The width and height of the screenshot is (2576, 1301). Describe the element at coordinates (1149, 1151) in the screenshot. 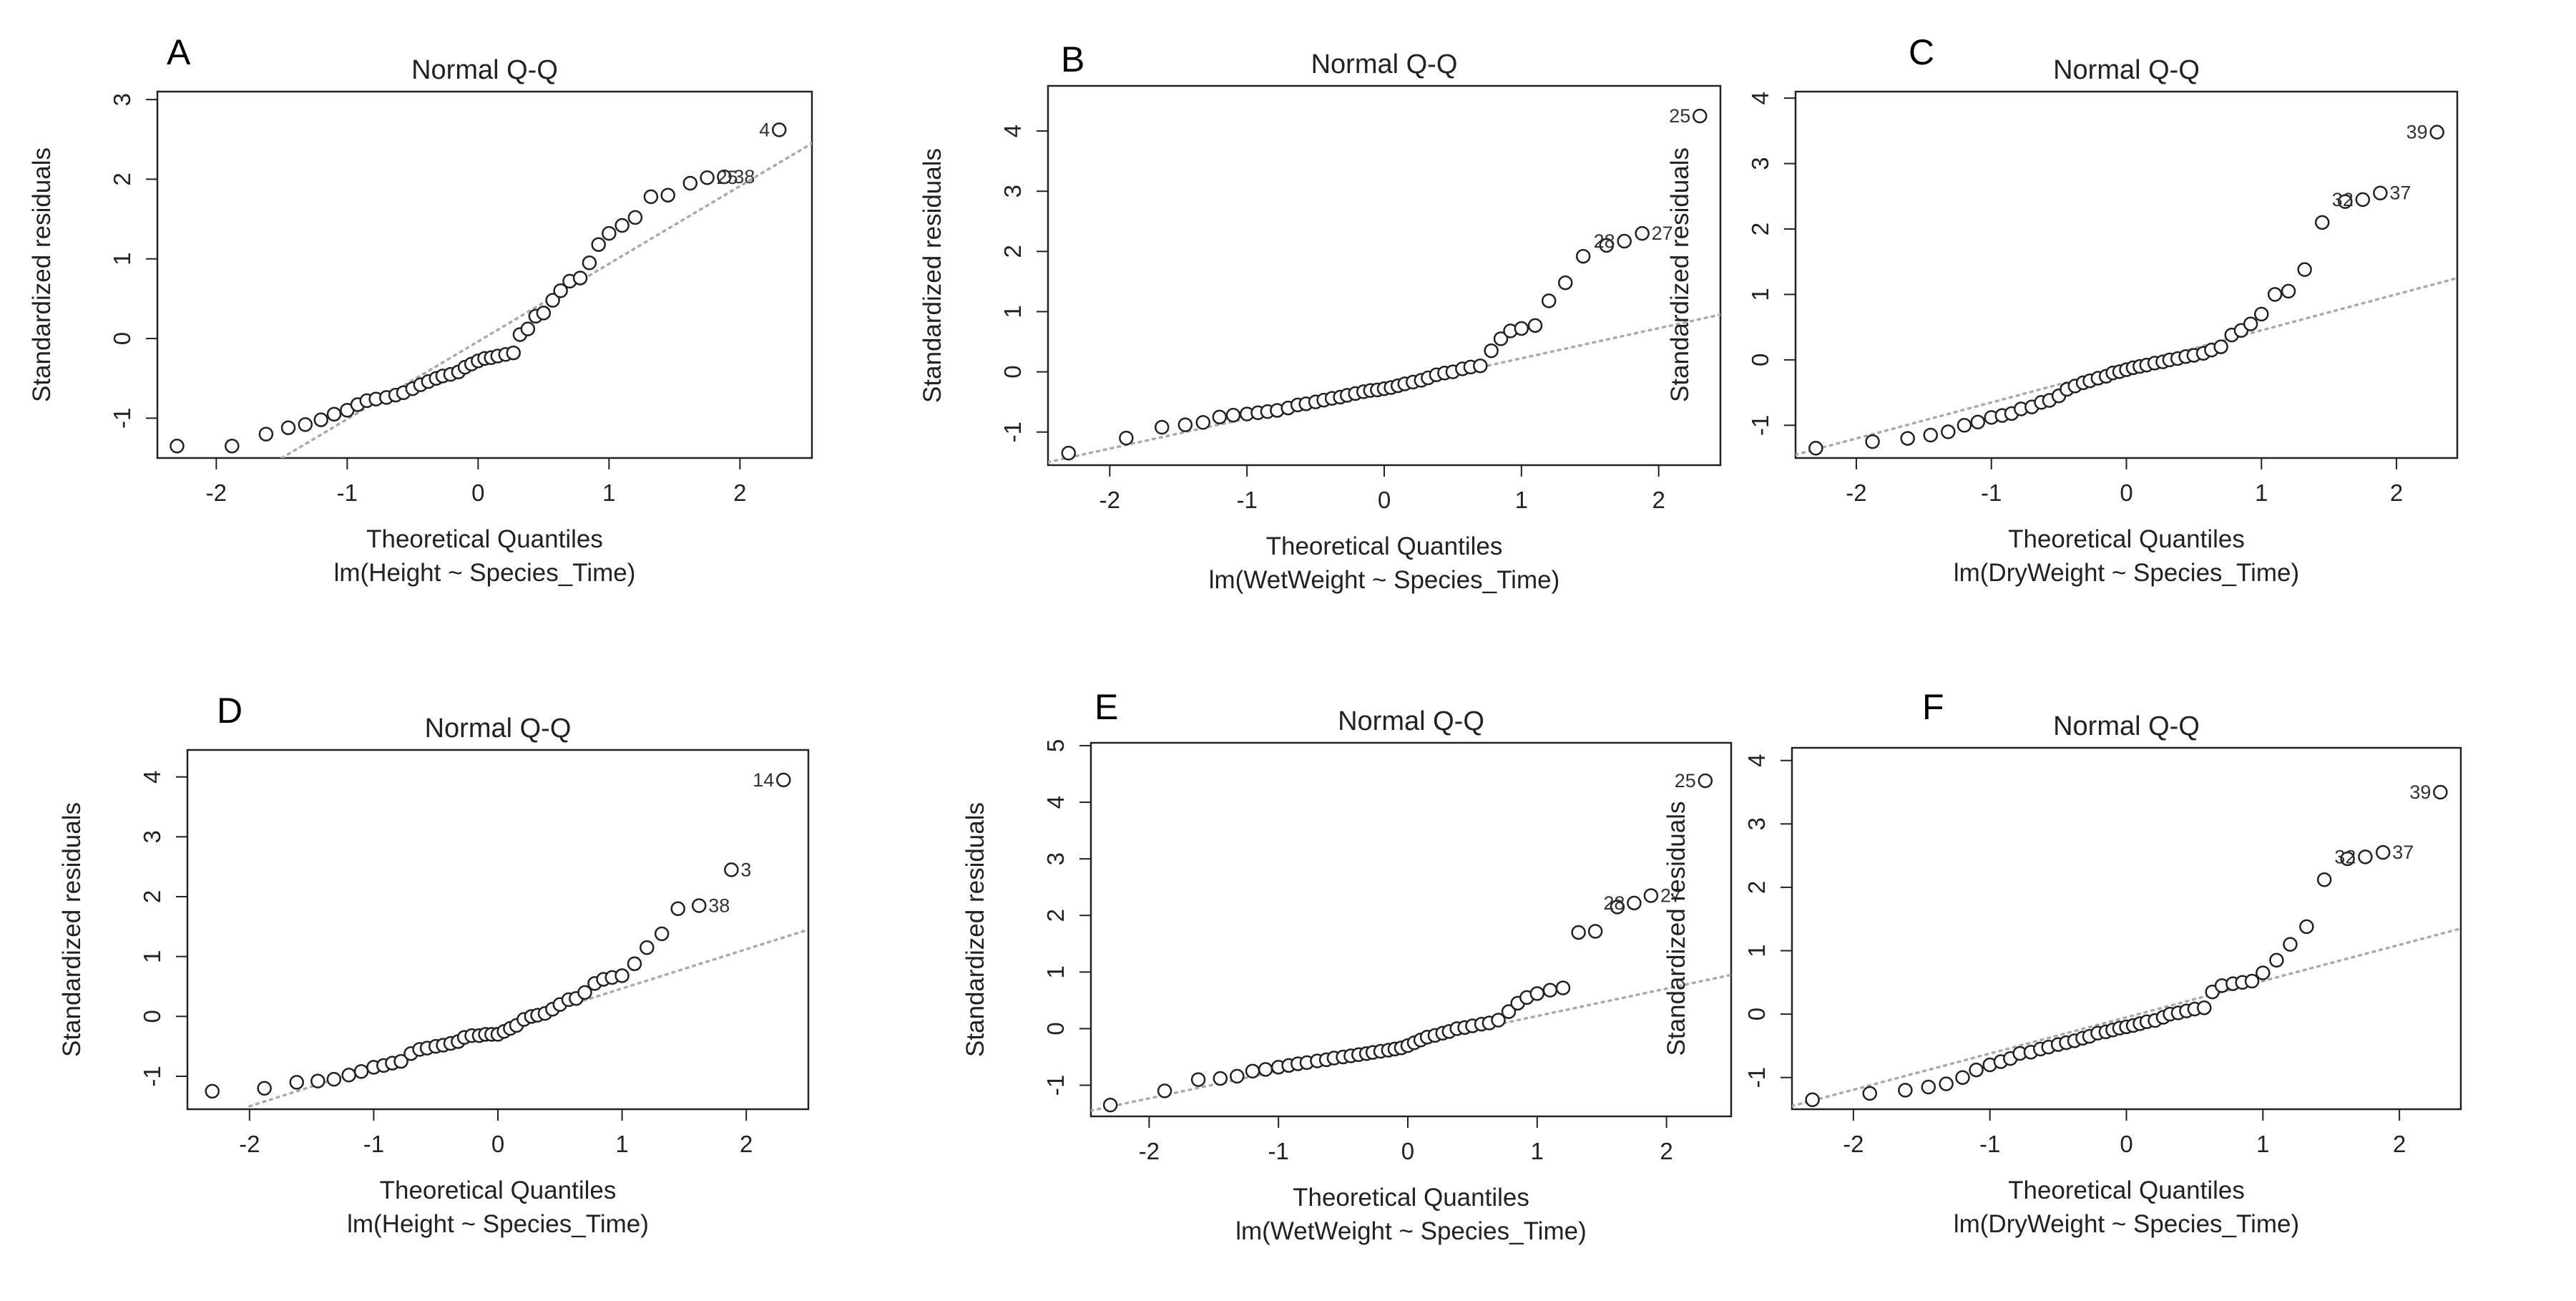

I see `x-tick-label-e: -2` at that location.